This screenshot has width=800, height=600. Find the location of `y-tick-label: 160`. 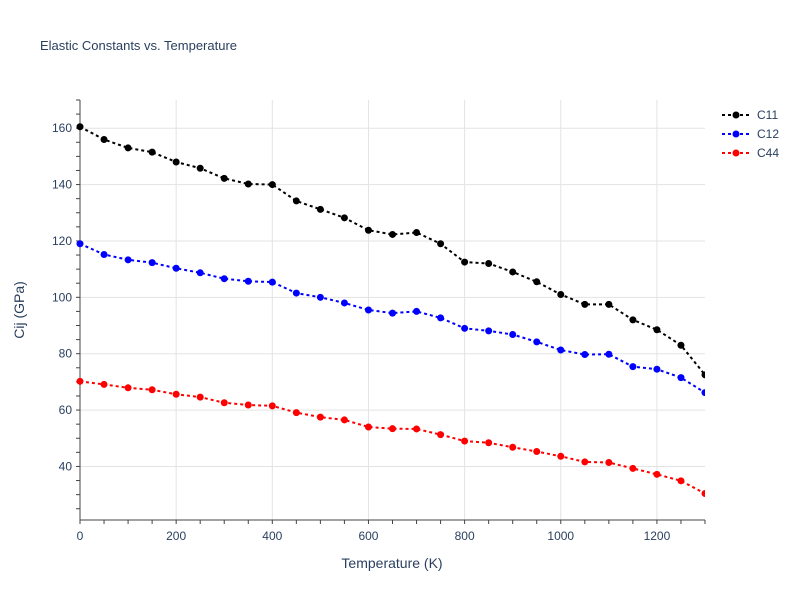

y-tick-label: 160 is located at coordinates (62, 128).